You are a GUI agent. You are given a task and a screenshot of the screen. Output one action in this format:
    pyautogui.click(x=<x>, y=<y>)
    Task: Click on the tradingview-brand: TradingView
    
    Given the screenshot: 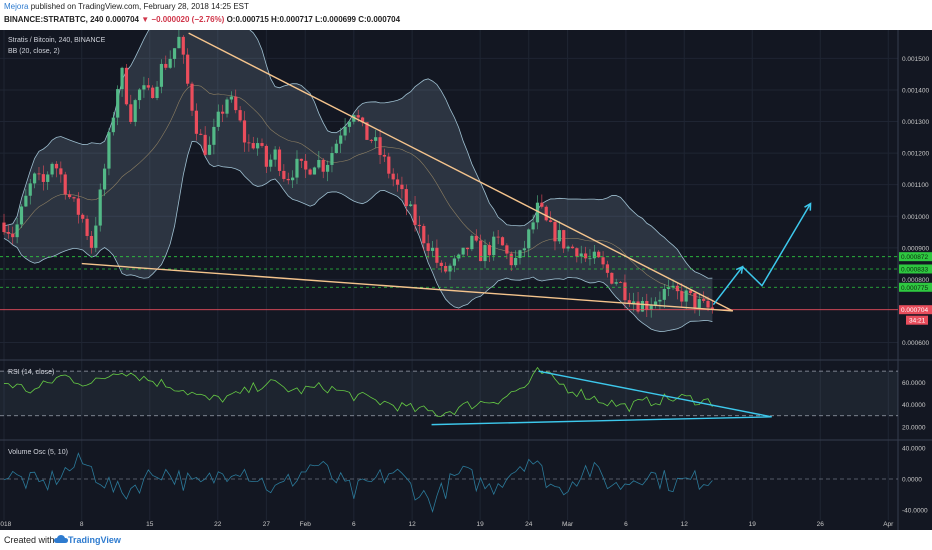 What is the action you would take?
    pyautogui.click(x=94, y=540)
    